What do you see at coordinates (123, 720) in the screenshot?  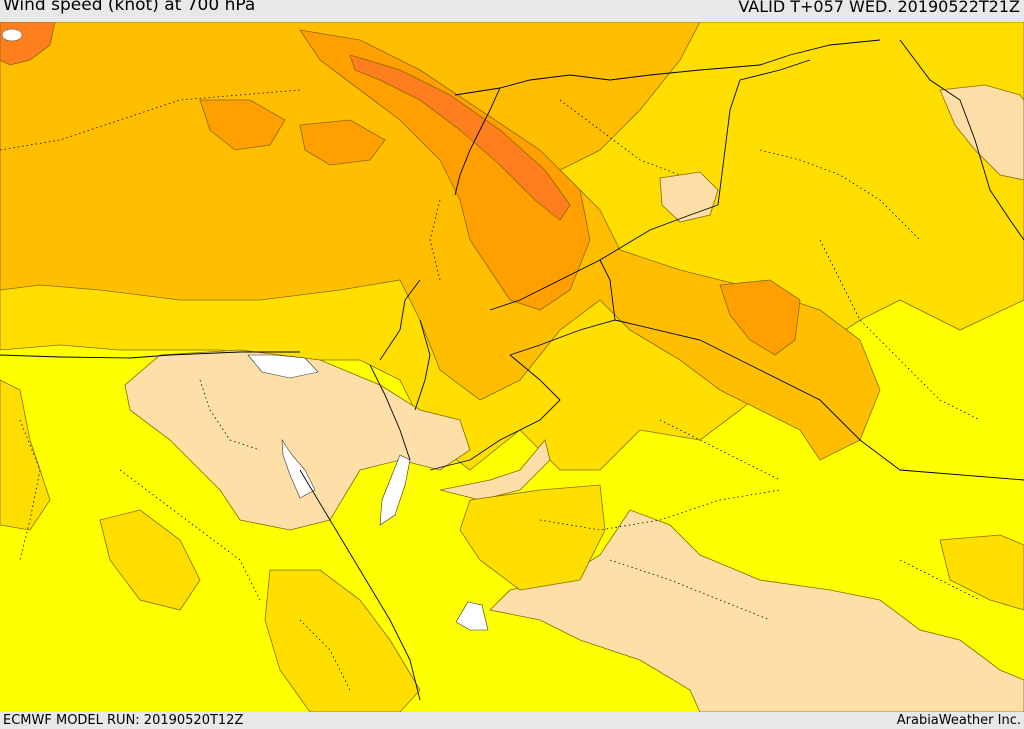 I see `model-run-label: ECMWF MODEL RUN: 20190520T12Z` at bounding box center [123, 720].